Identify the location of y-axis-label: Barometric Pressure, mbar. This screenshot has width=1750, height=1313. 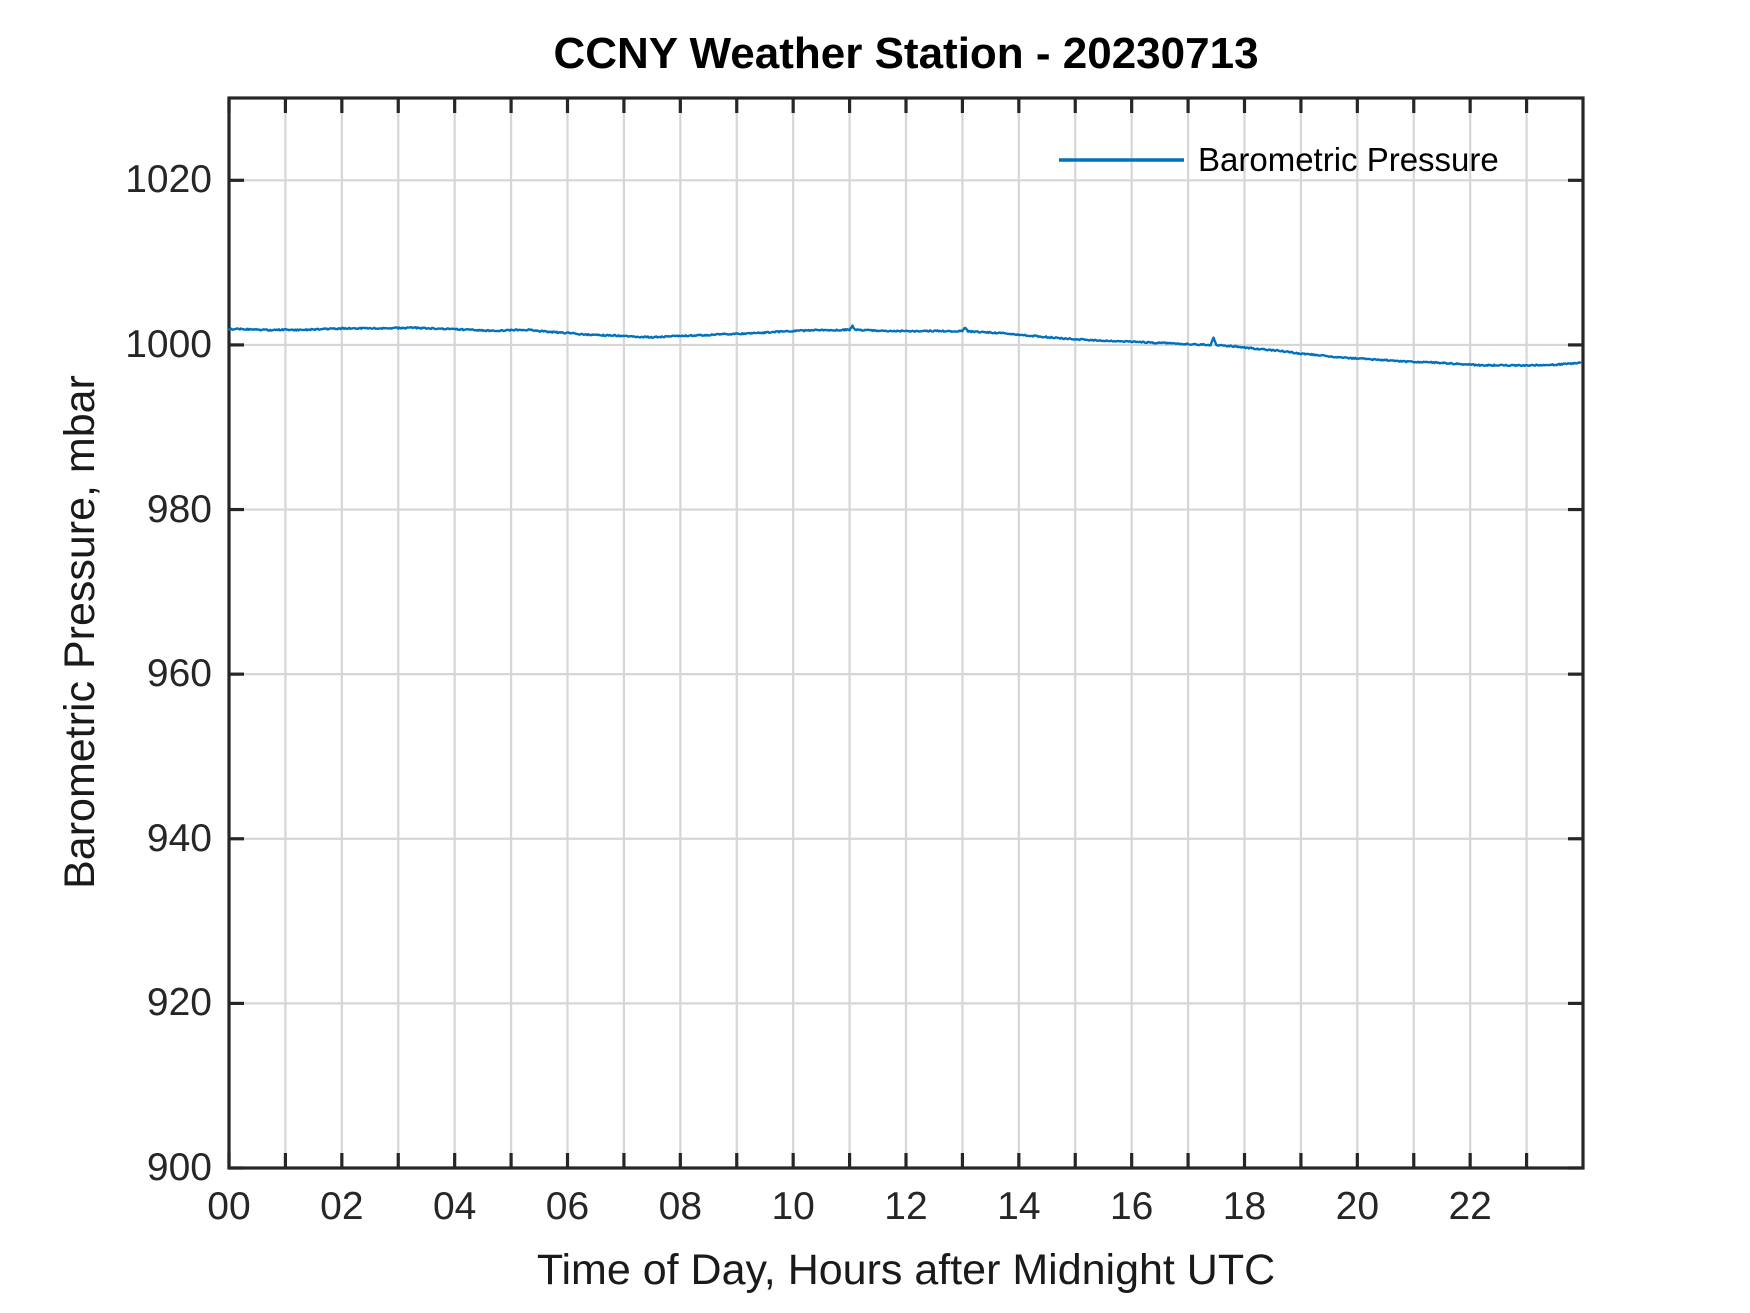
(80, 632).